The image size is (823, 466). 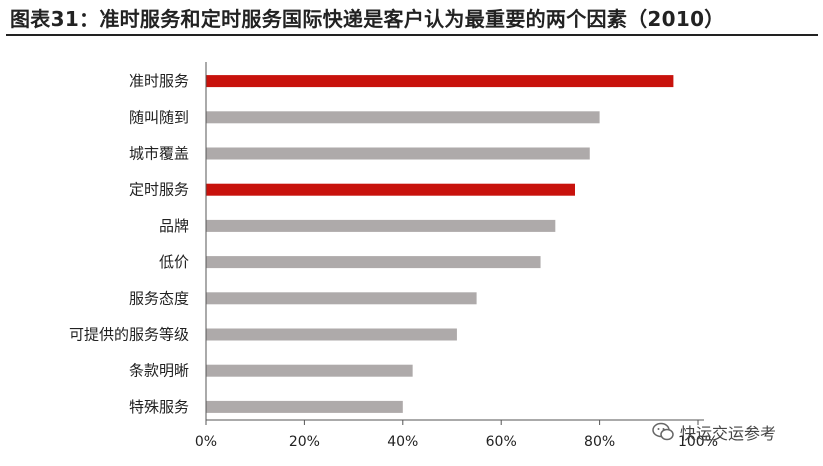 What do you see at coordinates (402, 442) in the screenshot?
I see `x-tick-label: 40%` at bounding box center [402, 442].